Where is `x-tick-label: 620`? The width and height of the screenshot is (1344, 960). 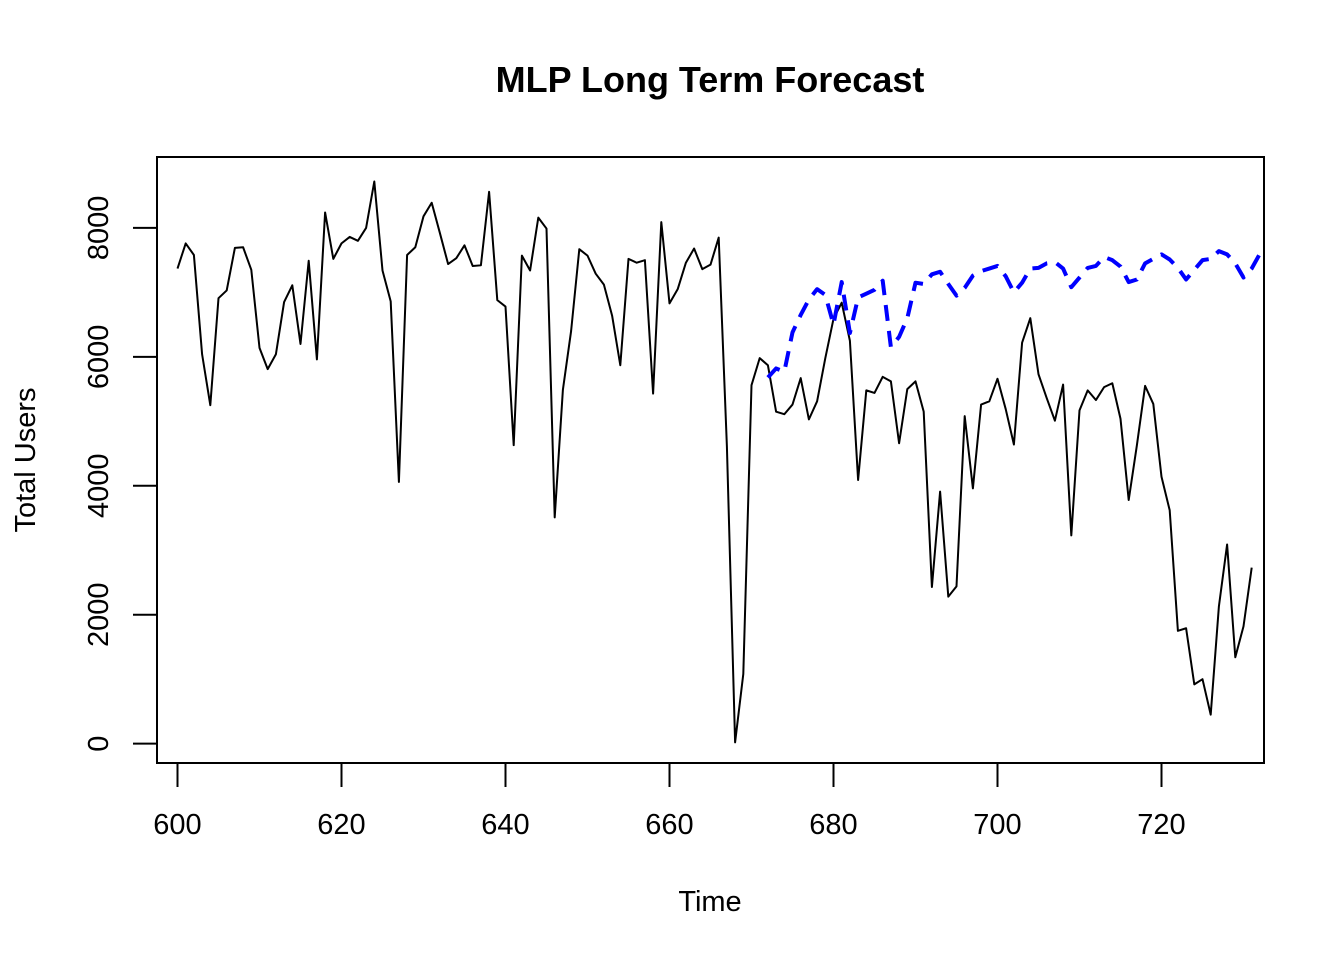
x-tick-label: 620 is located at coordinates (341, 825).